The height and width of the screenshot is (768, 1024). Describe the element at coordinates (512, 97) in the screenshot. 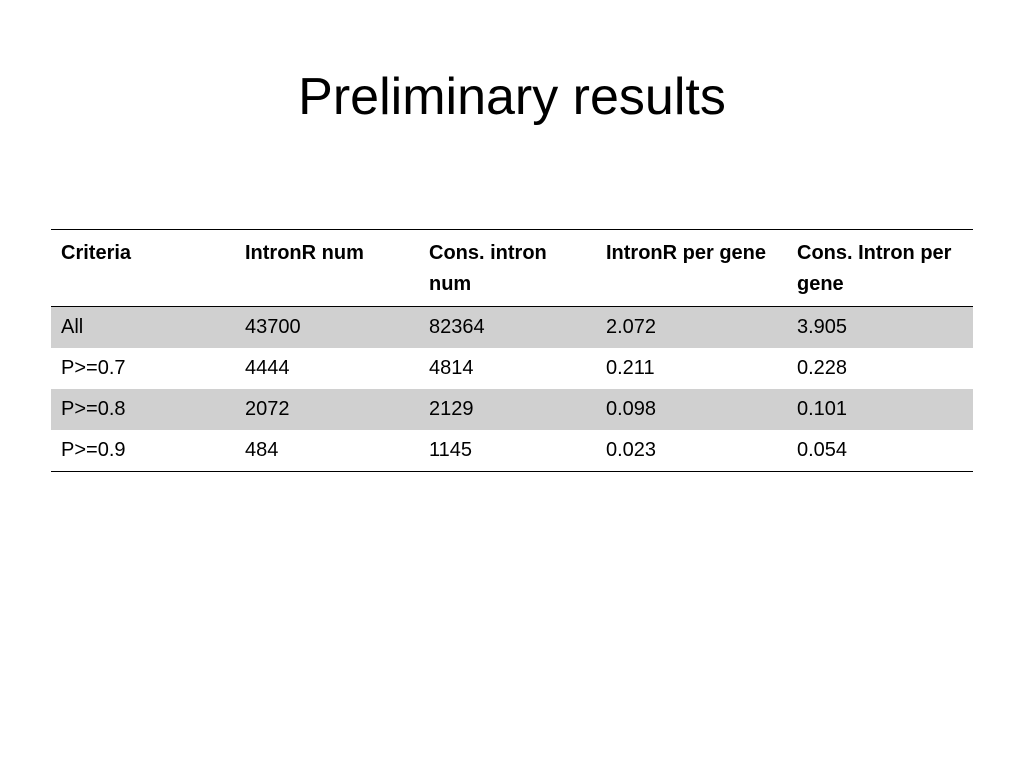

I see `slide-title: Preliminary results` at that location.